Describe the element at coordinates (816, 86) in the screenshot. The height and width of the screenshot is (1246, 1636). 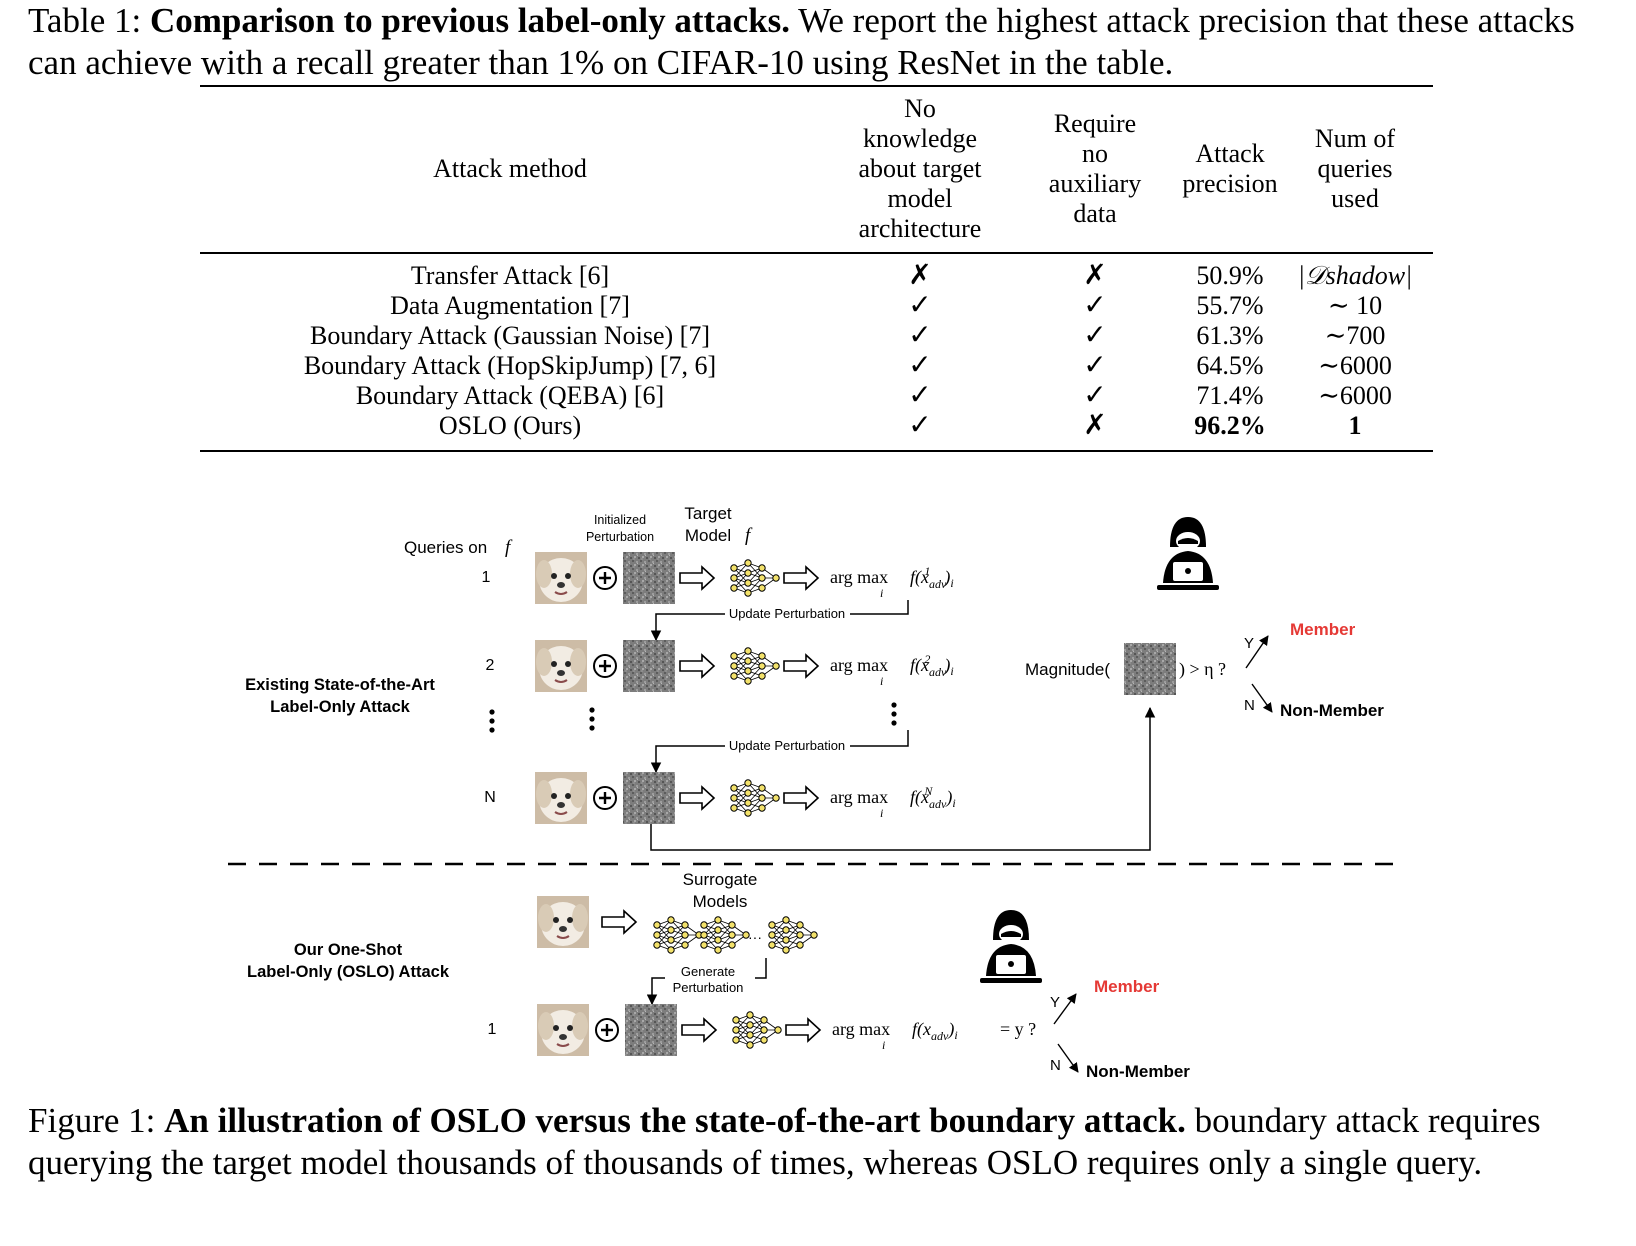
I see `table-top-rule` at that location.